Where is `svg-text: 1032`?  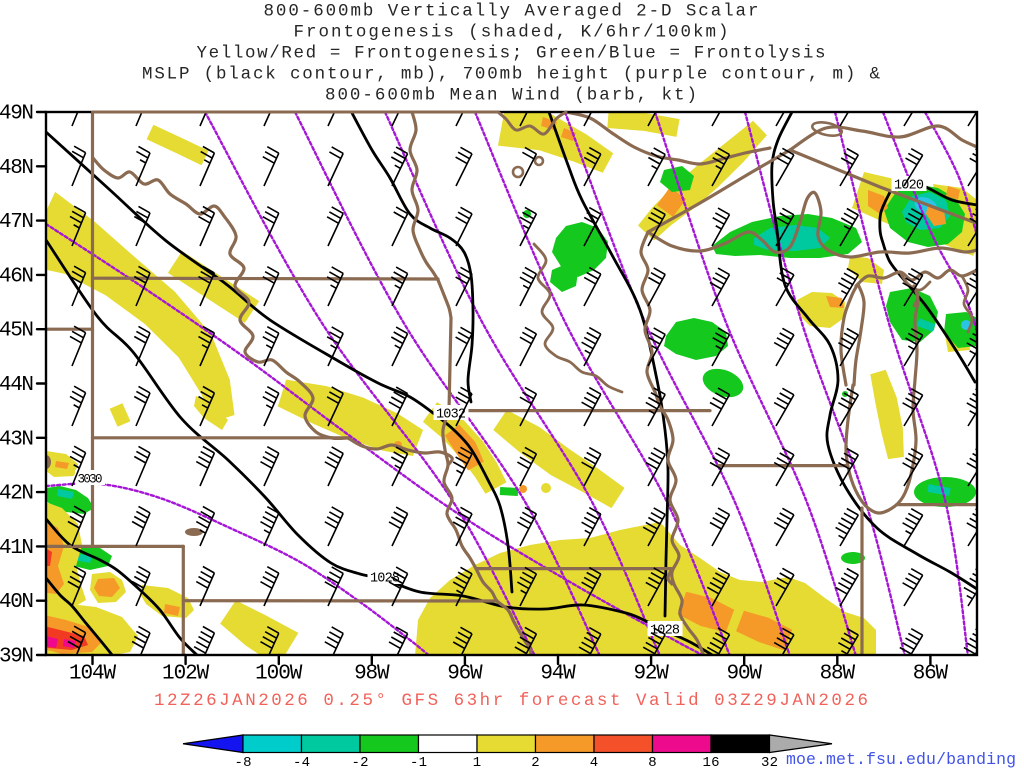
svg-text: 1032 is located at coordinates (451, 415).